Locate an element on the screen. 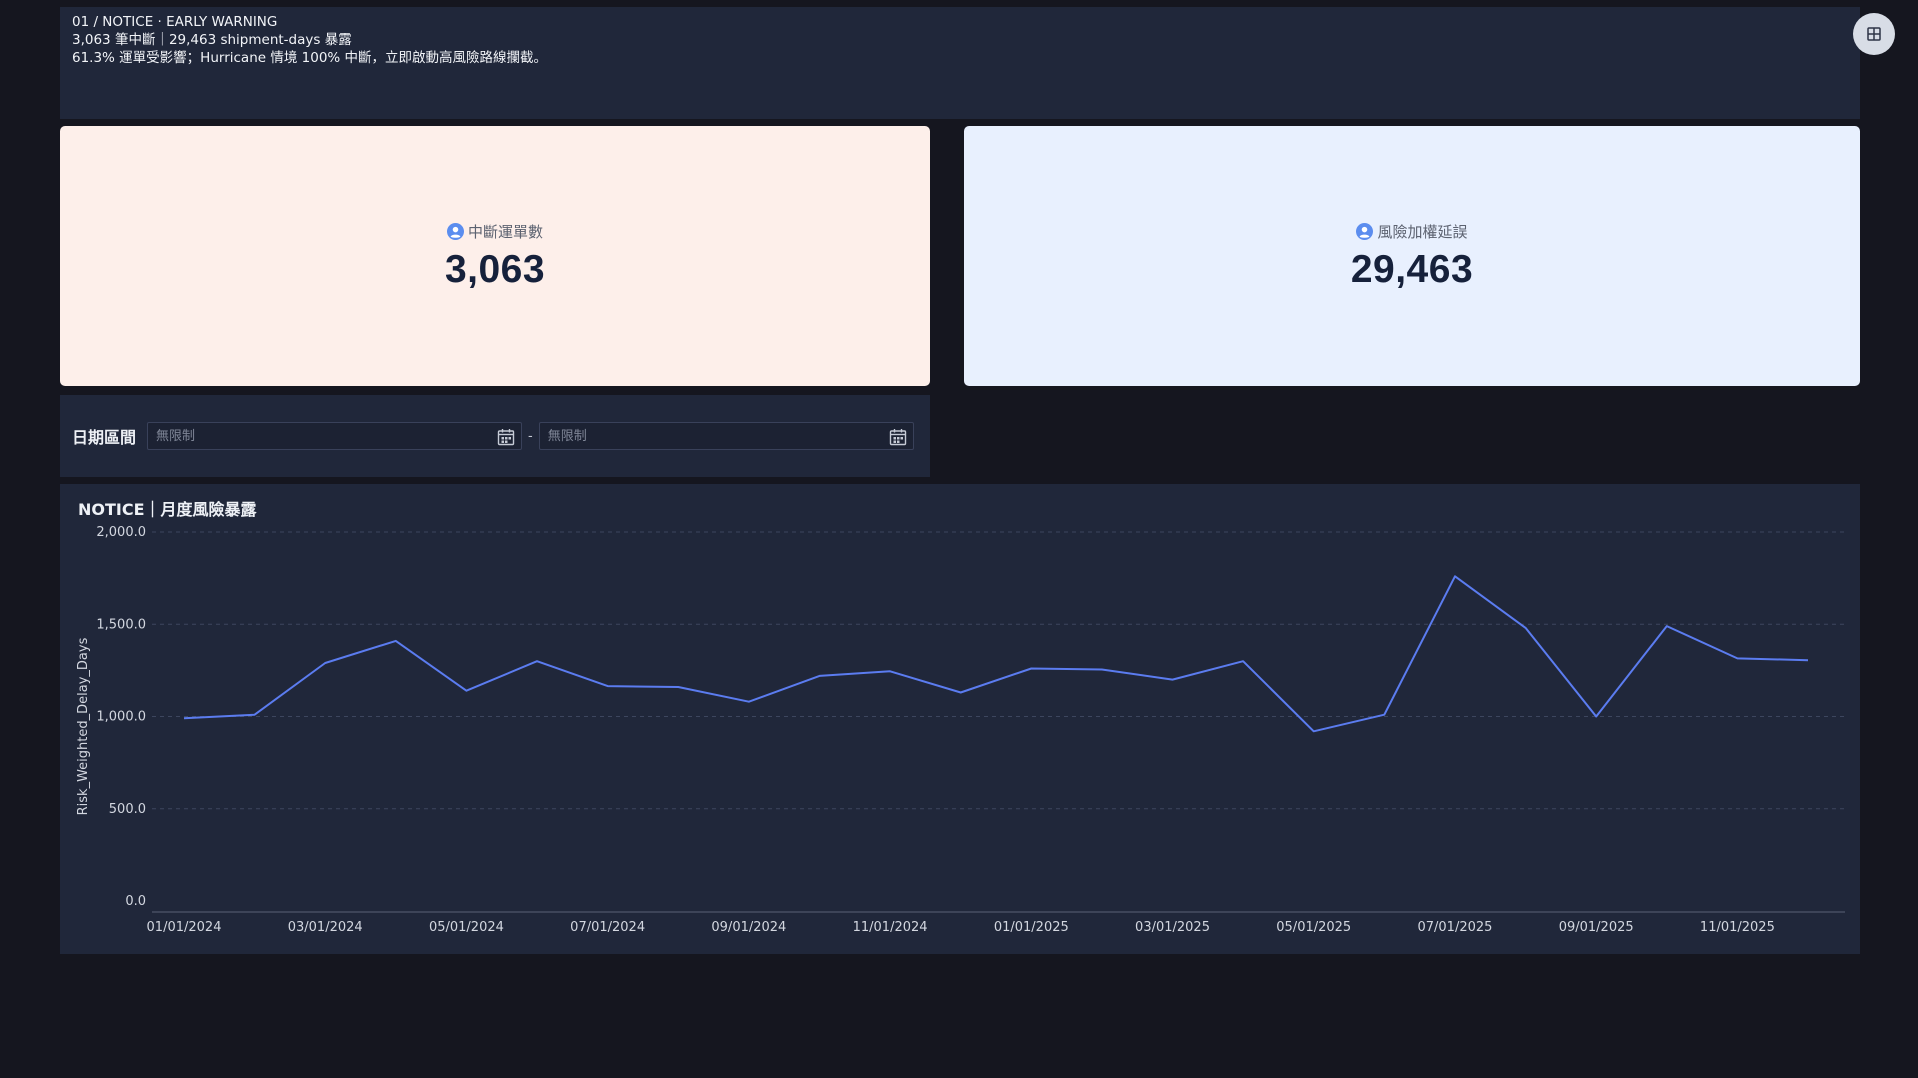 The image size is (1918, 1078). x-tick-label: 07/01/2025 is located at coordinates (1454, 927).